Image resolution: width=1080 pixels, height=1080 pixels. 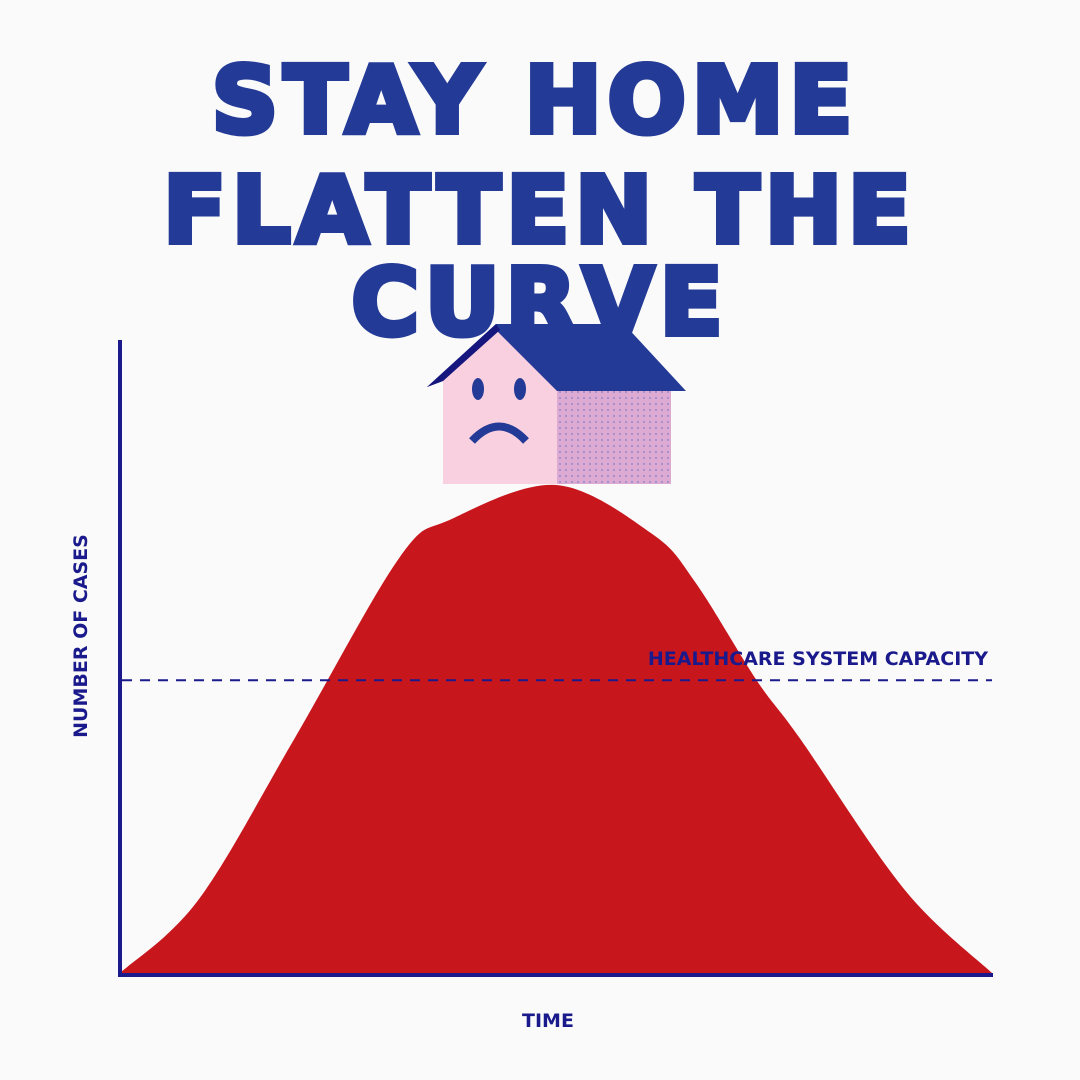 I want to click on sad-house-icon, so click(x=556, y=404).